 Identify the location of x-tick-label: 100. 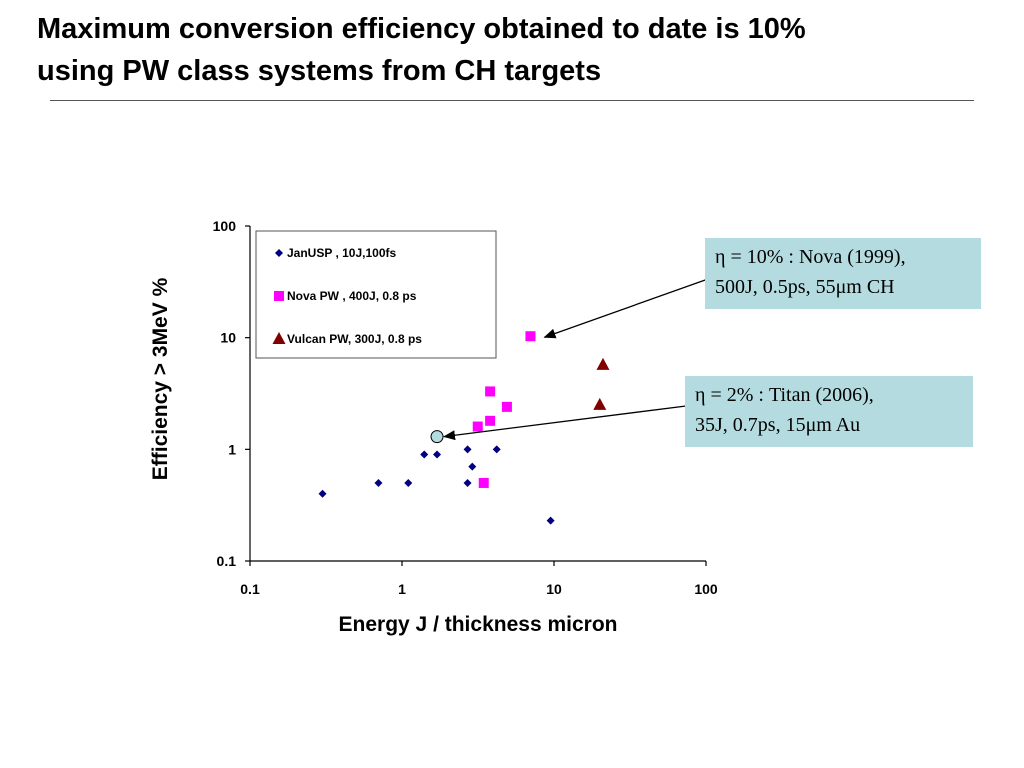
(706, 589).